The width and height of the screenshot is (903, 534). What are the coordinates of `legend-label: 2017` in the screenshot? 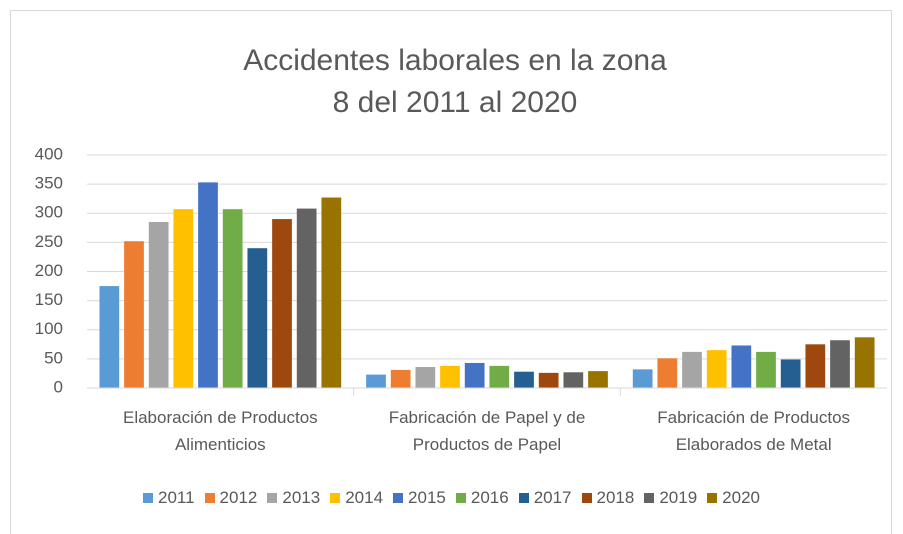 It's located at (552, 497).